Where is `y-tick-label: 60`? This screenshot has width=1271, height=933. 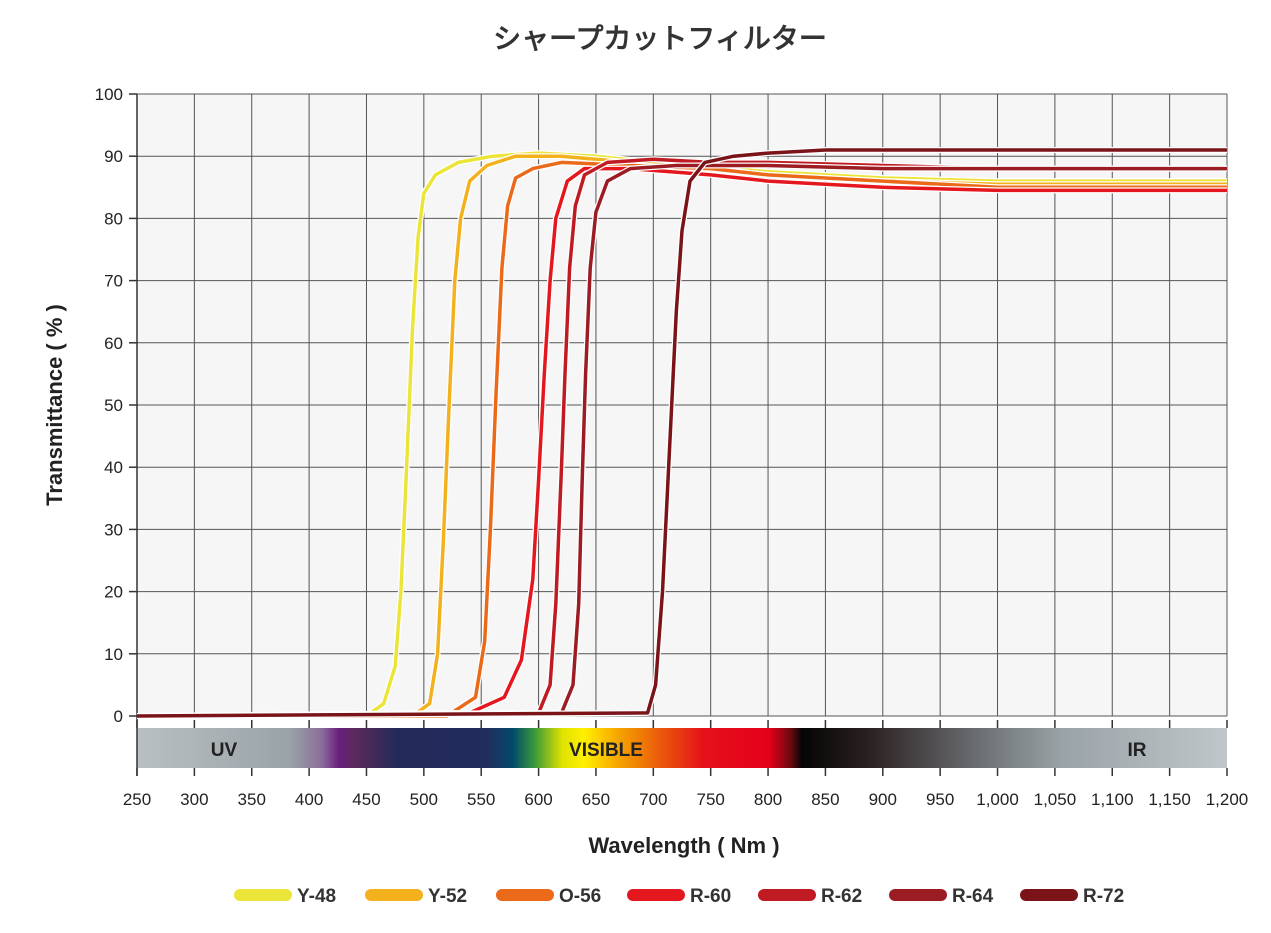 y-tick-label: 60 is located at coordinates (113, 343).